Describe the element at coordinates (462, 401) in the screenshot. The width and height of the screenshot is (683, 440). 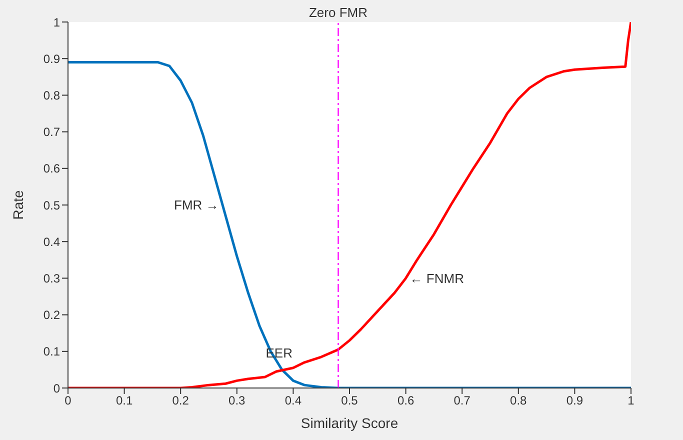
I see `x-tick-label: 0.7` at that location.